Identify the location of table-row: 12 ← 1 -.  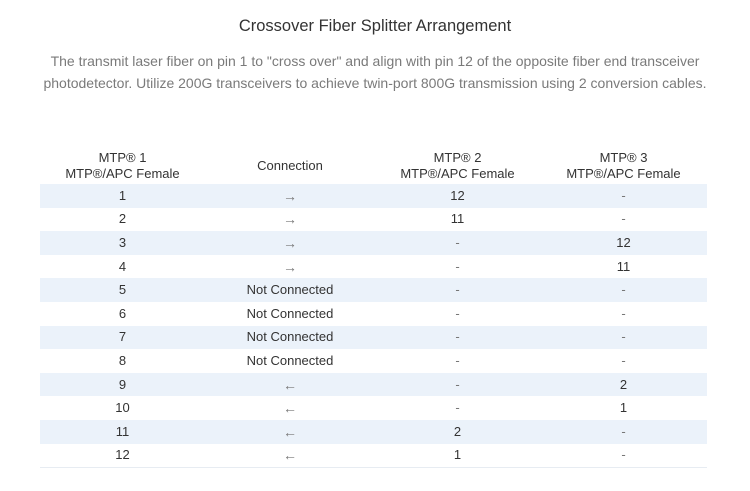
(373, 456).